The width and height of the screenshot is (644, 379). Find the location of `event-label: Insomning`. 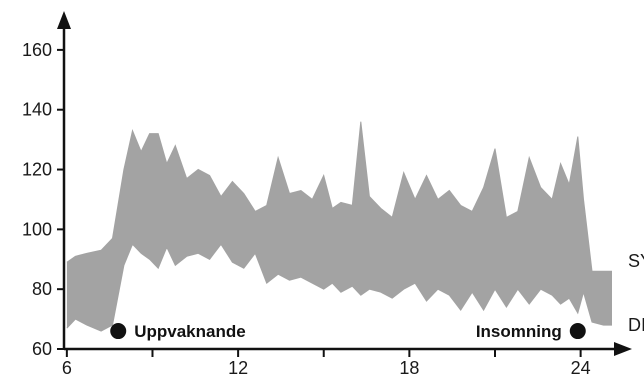

event-label: Insomning is located at coordinates (519, 331).